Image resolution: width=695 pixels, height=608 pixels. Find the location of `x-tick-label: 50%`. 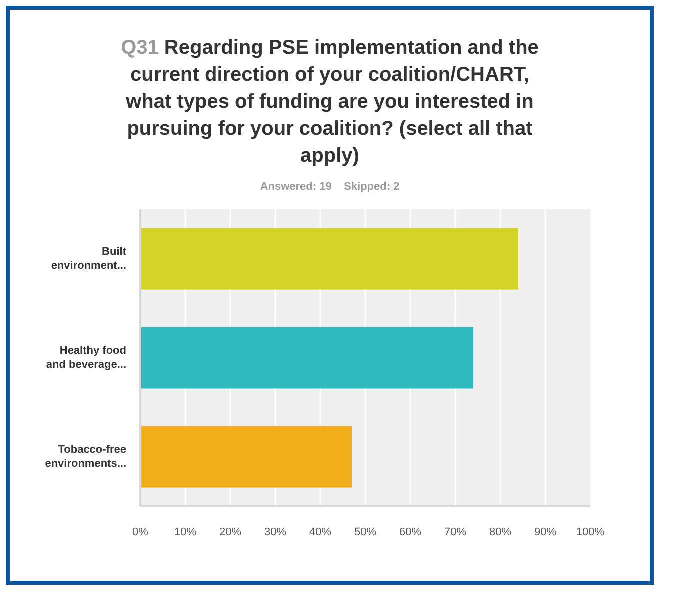

x-tick-label: 50% is located at coordinates (365, 532).